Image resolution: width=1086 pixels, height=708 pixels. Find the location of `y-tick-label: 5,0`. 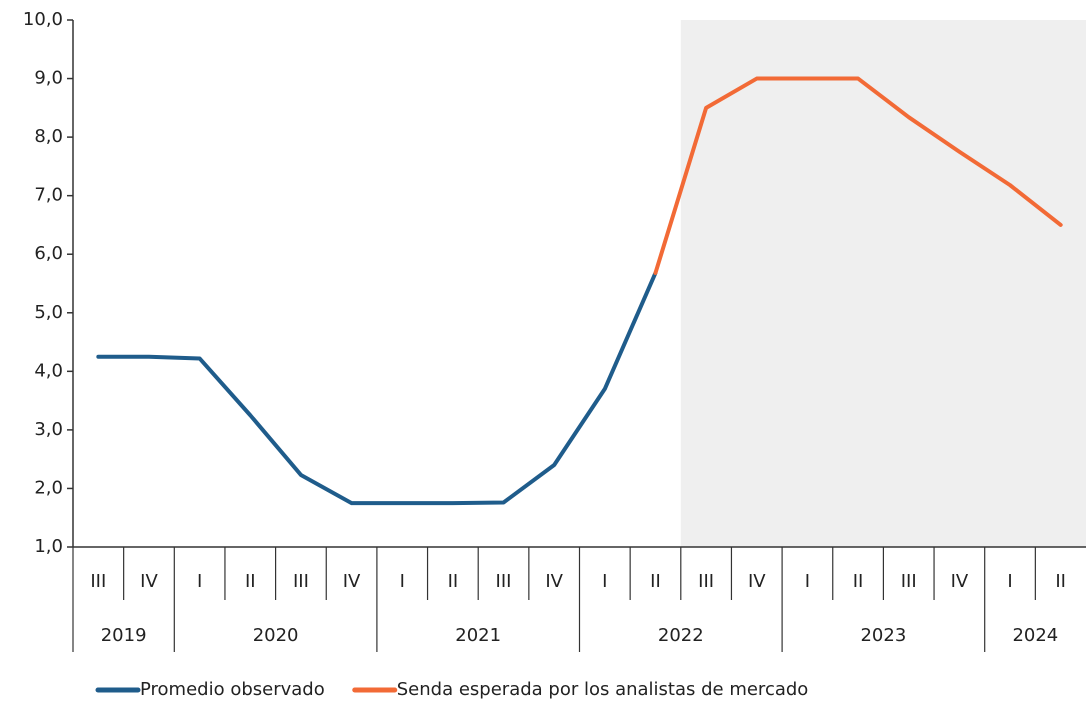

y-tick-label: 5,0 is located at coordinates (48, 312).